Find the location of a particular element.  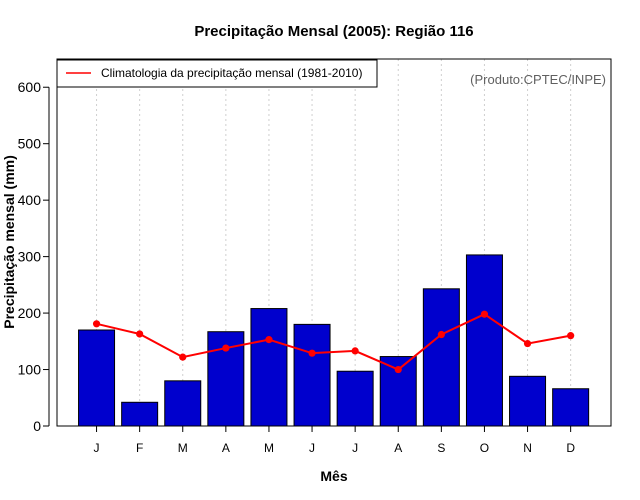

climatology-series-line is located at coordinates (333, 342).